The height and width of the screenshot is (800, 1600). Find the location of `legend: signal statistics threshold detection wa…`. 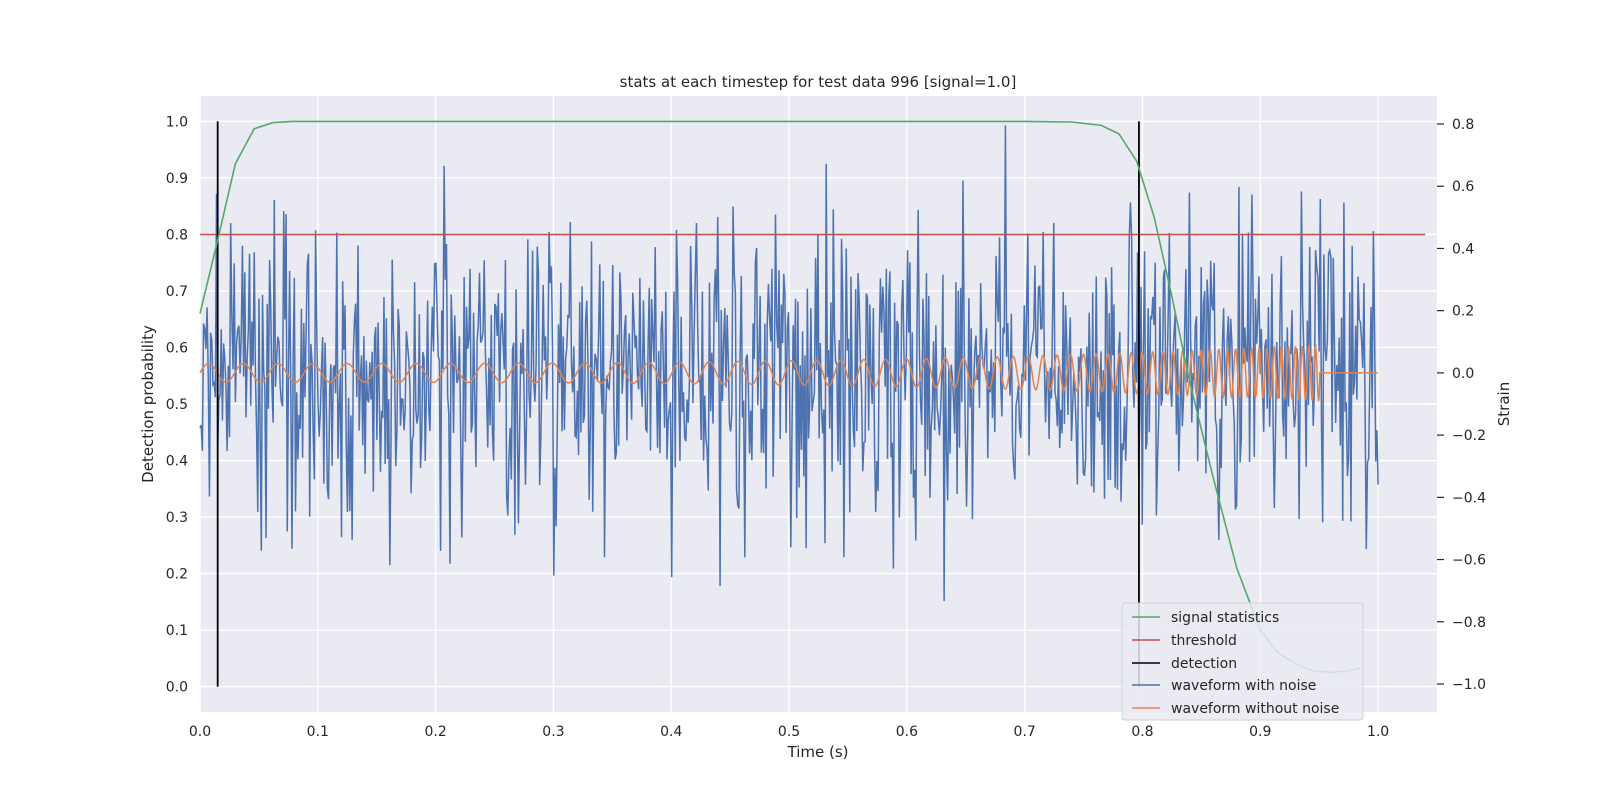

legend: signal statistics threshold detection wa… is located at coordinates (1242, 661).